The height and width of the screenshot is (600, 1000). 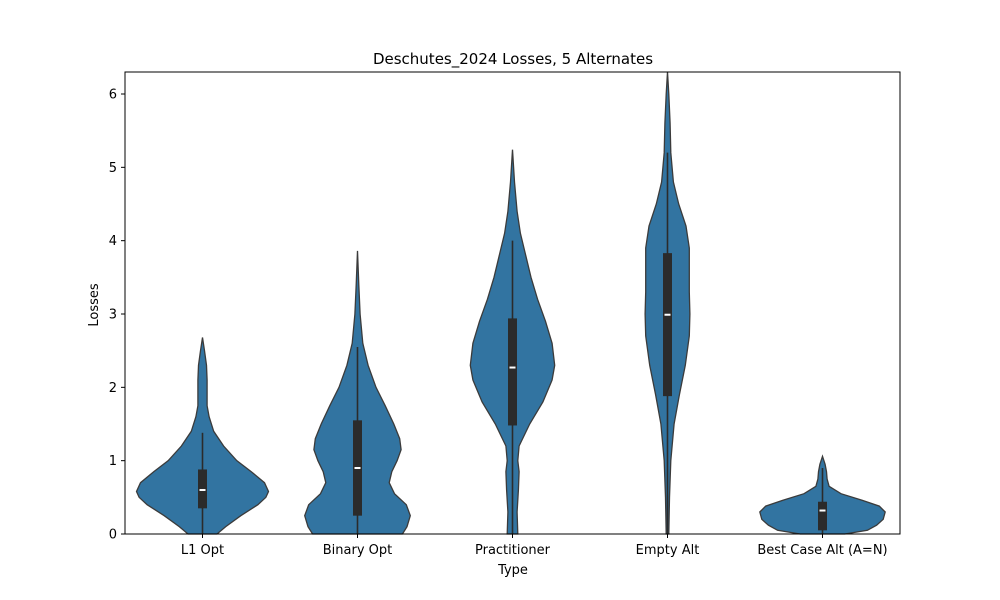 I want to click on chart-title: Deschutes_2024 Losses, 5 Alternates, so click(x=513, y=59).